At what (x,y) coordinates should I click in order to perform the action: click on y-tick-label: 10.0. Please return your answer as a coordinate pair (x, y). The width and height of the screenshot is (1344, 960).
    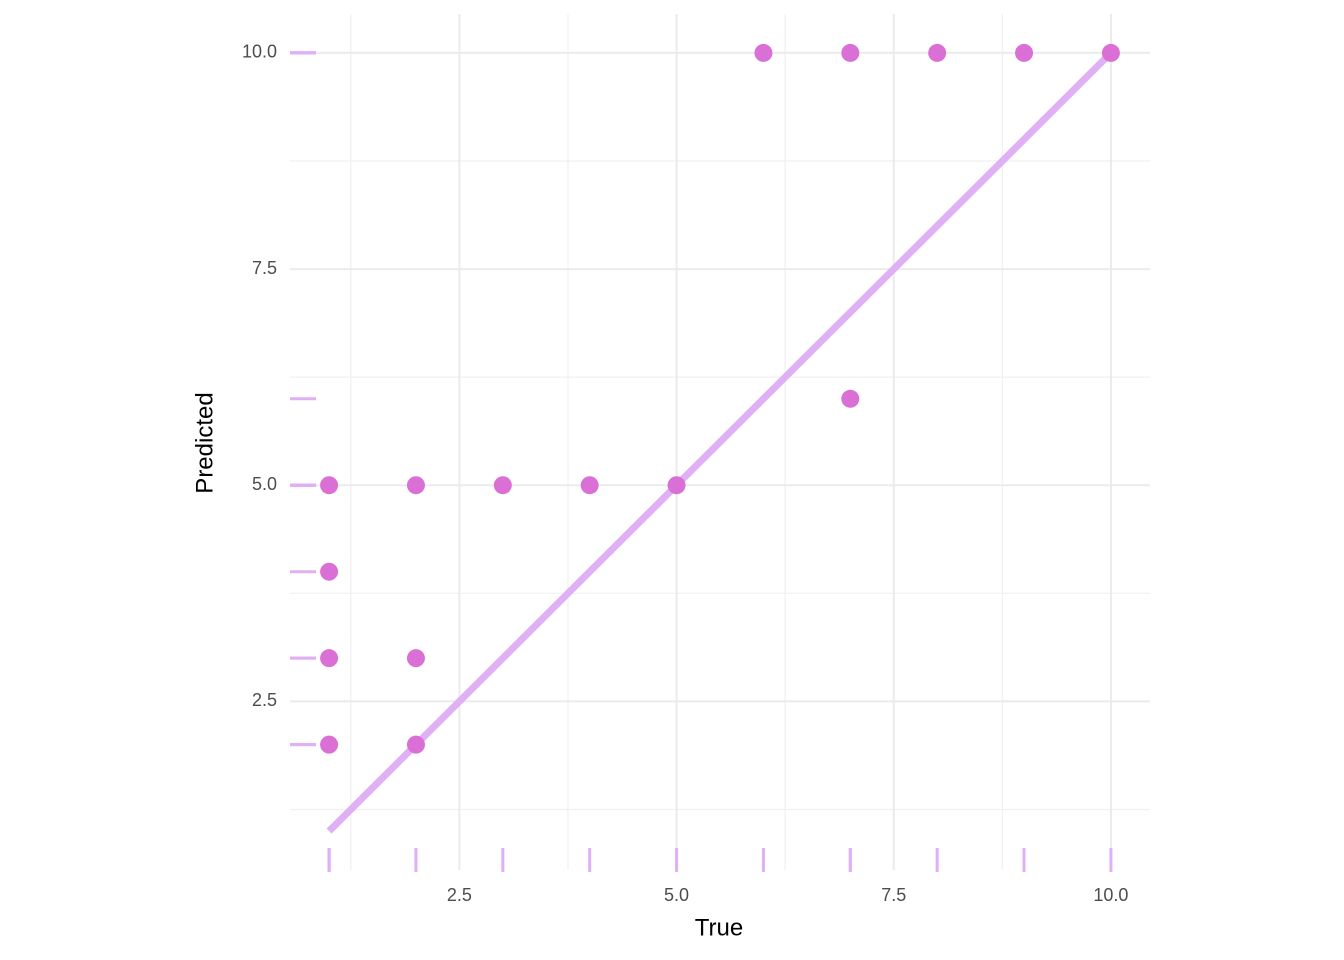
    Looking at the image, I should click on (259, 52).